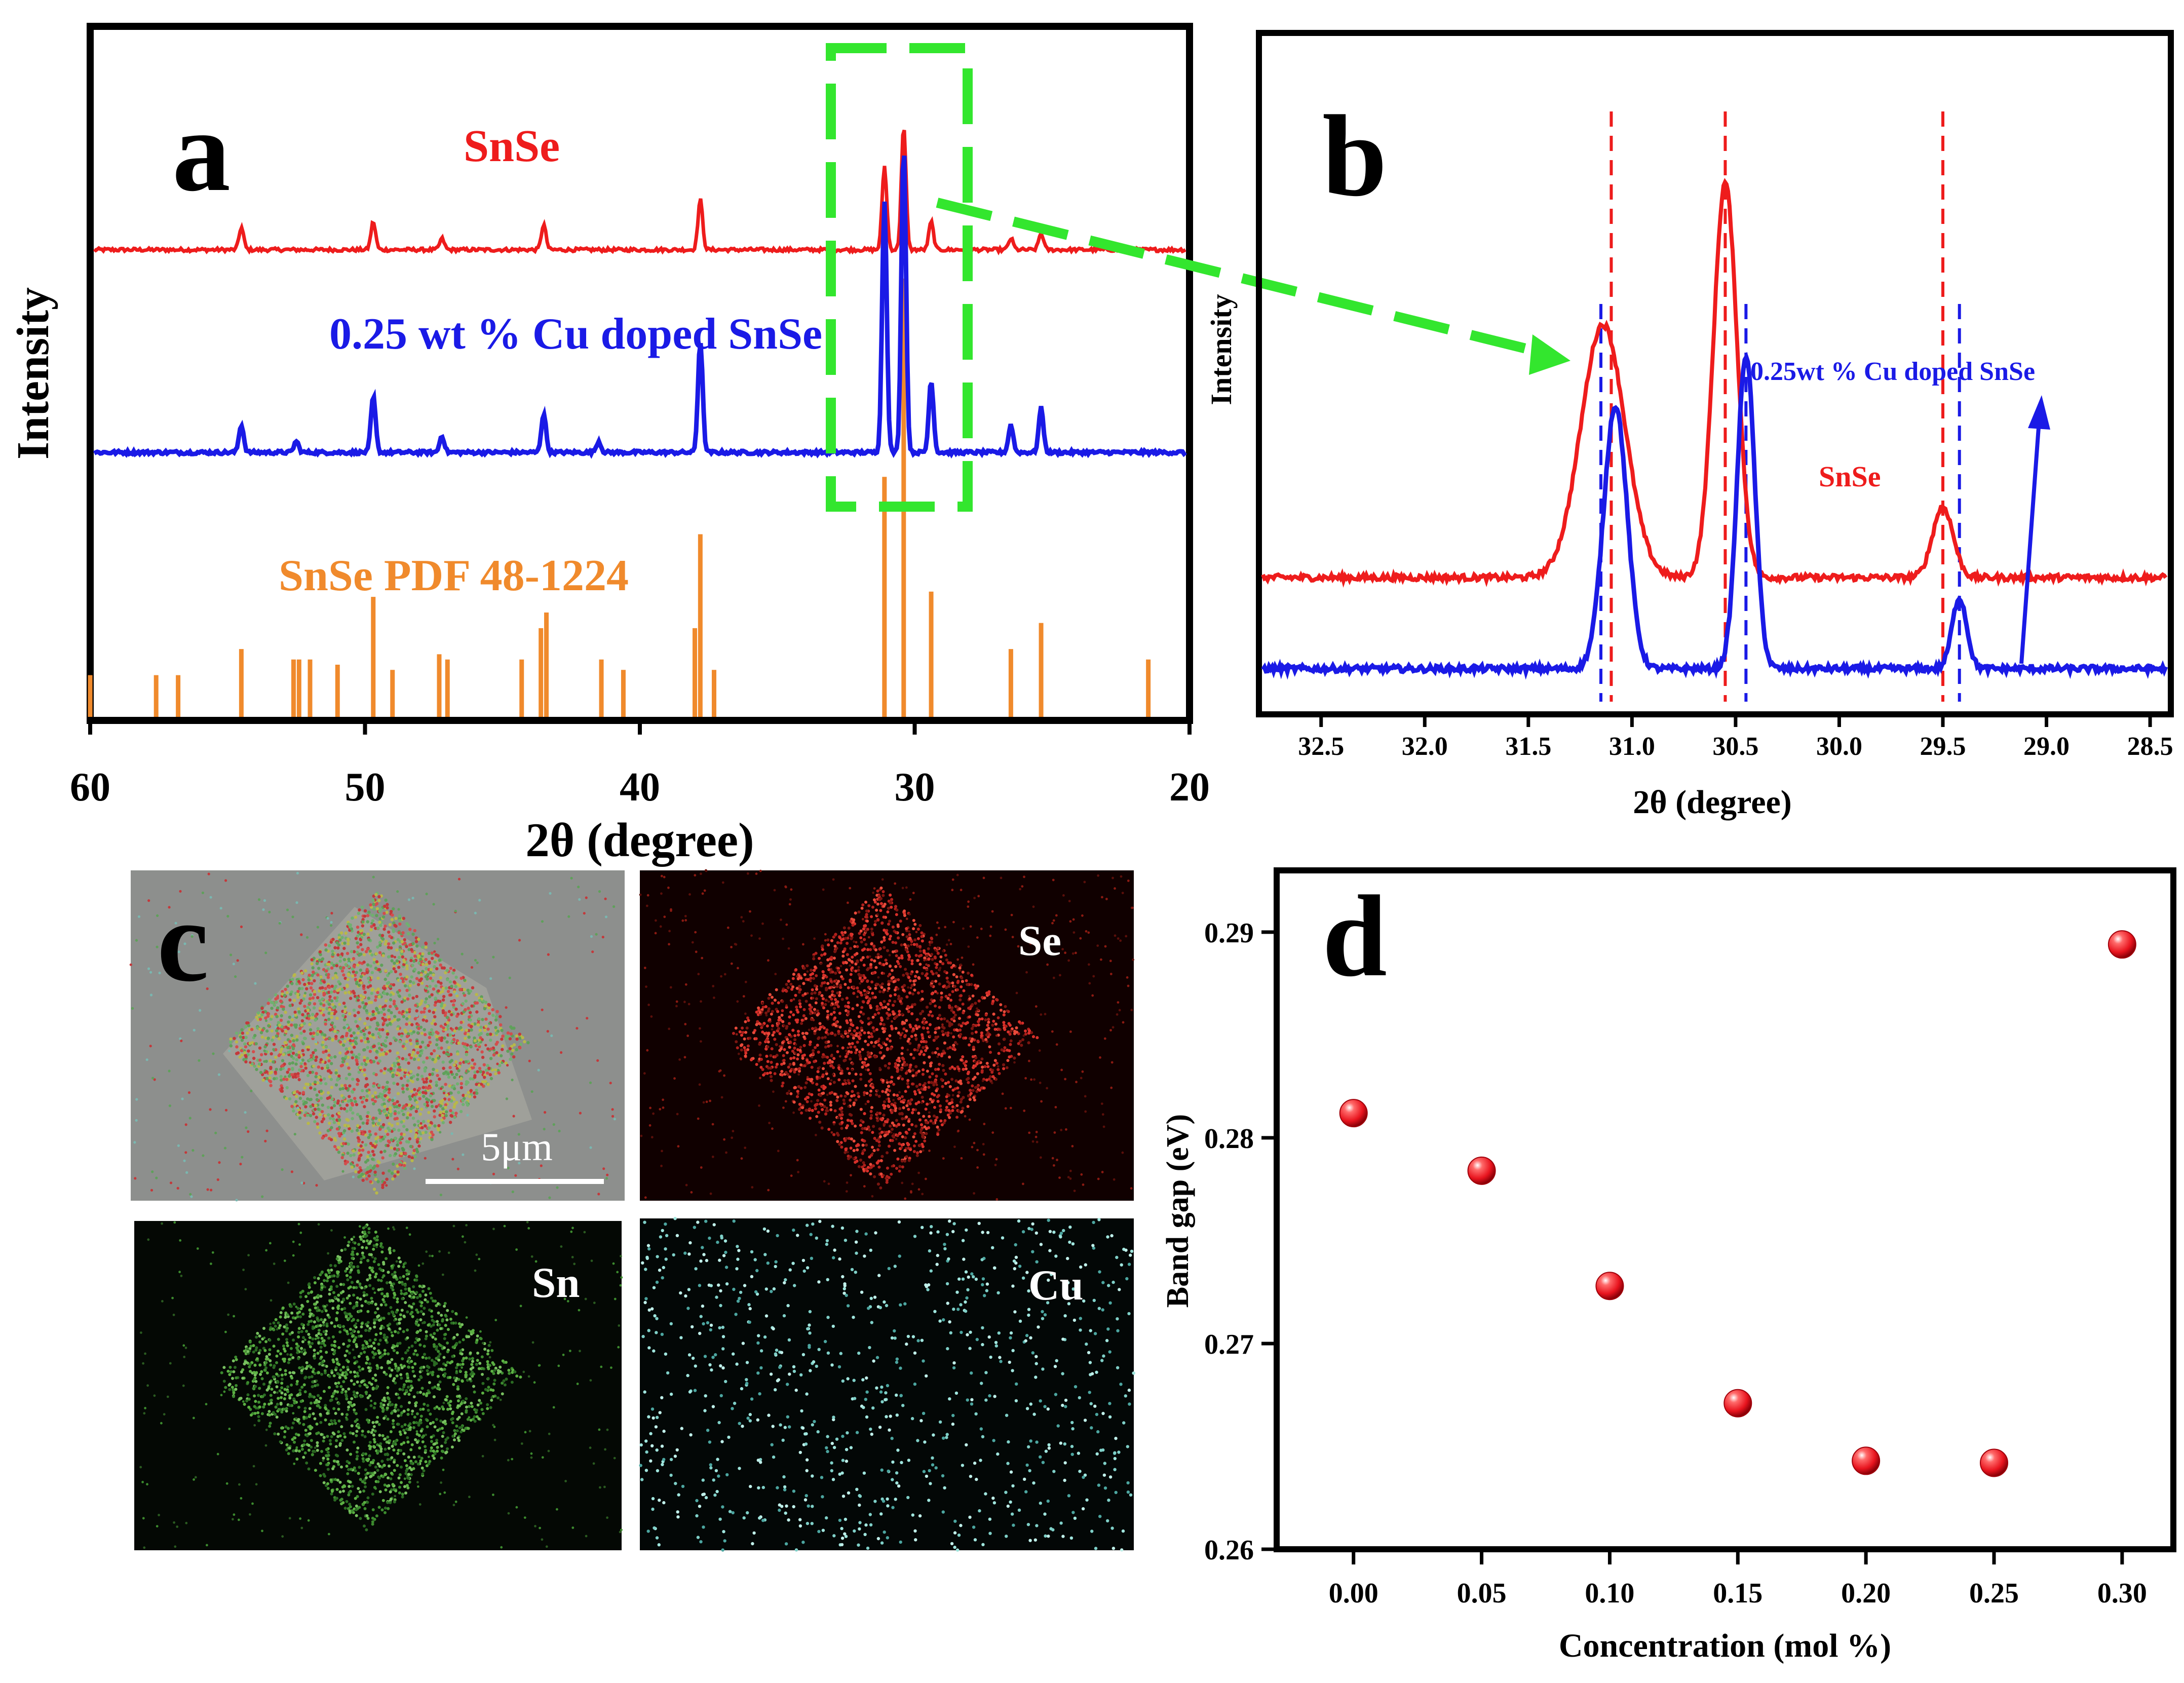 The image size is (2184, 1683). Describe the element at coordinates (1039, 941) in the screenshot. I see `map-label-se: Se` at that location.